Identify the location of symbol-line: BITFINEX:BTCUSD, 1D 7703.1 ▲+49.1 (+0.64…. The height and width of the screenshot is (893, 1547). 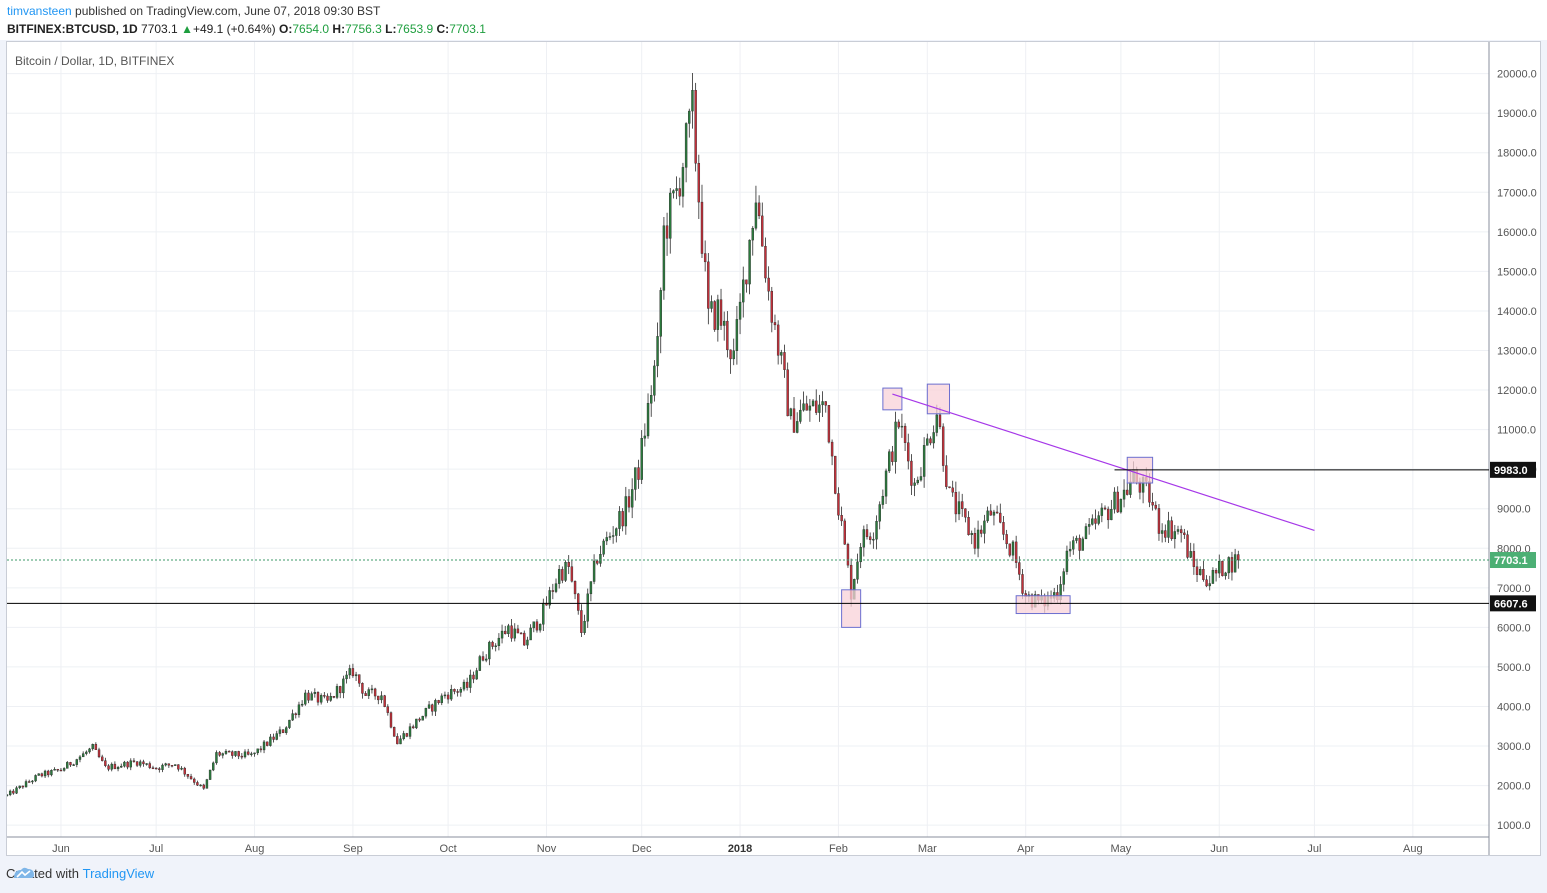
(246, 29).